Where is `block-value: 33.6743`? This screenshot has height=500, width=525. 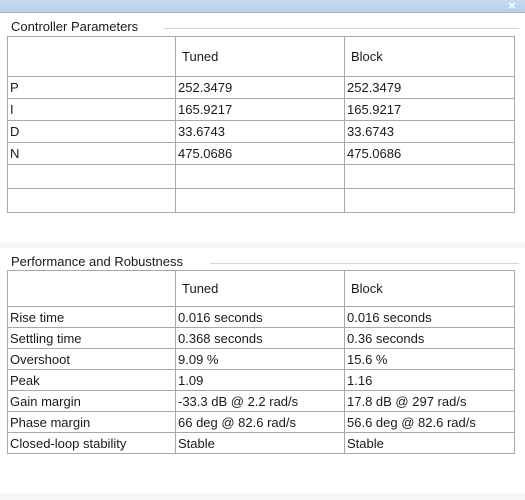 block-value: 33.6743 is located at coordinates (429, 131).